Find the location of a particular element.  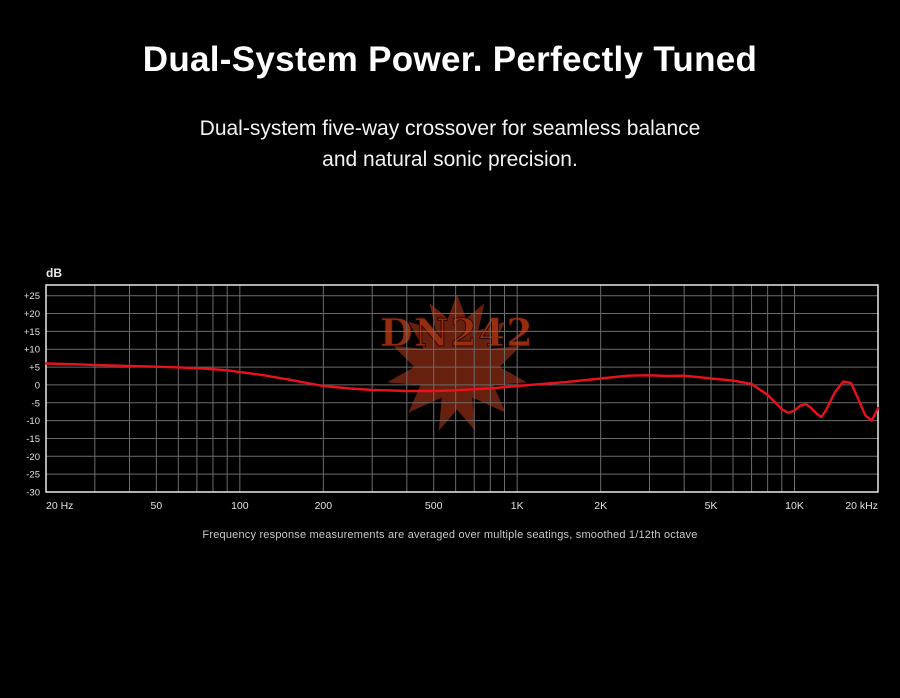

y-tick-label: -20 is located at coordinates (33, 457).